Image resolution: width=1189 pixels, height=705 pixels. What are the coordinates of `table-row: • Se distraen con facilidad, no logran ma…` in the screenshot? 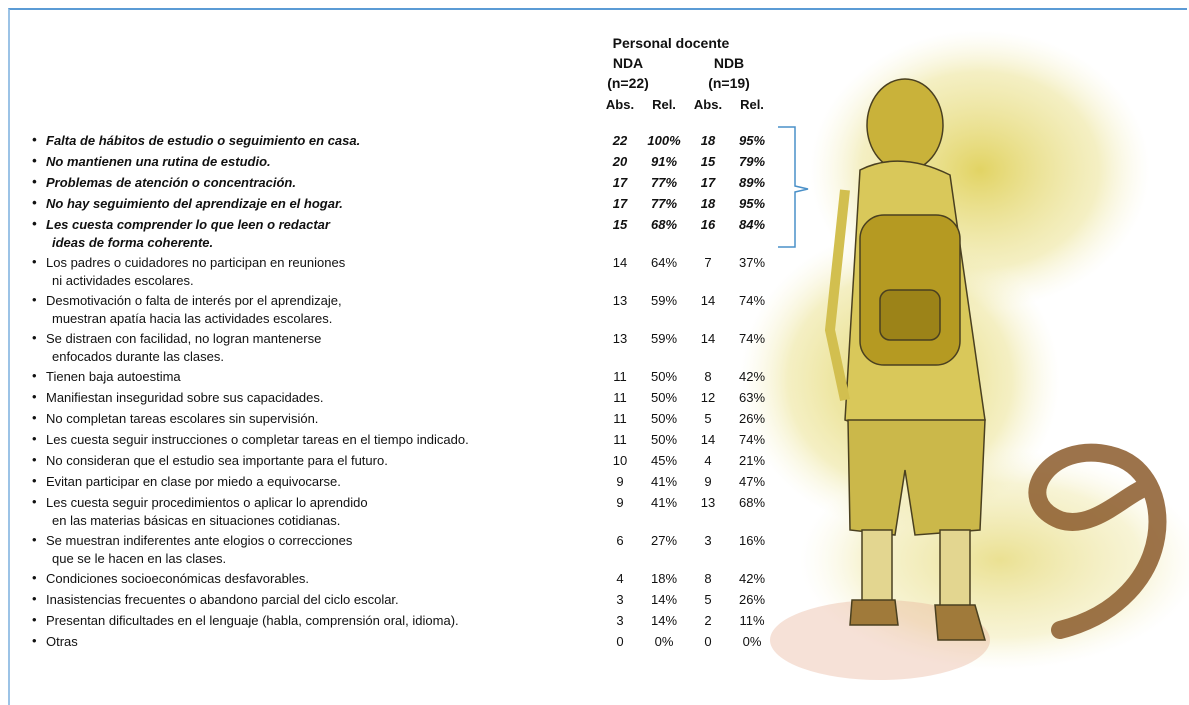 It's located at (390, 349).